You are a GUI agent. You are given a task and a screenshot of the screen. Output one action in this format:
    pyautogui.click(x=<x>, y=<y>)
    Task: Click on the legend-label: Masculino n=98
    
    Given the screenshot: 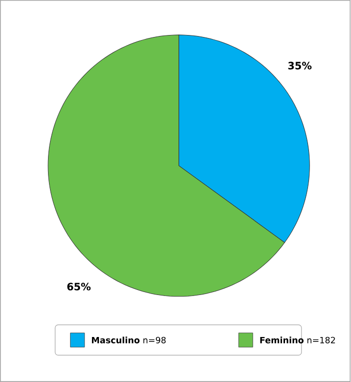 What is the action you would take?
    pyautogui.click(x=129, y=340)
    